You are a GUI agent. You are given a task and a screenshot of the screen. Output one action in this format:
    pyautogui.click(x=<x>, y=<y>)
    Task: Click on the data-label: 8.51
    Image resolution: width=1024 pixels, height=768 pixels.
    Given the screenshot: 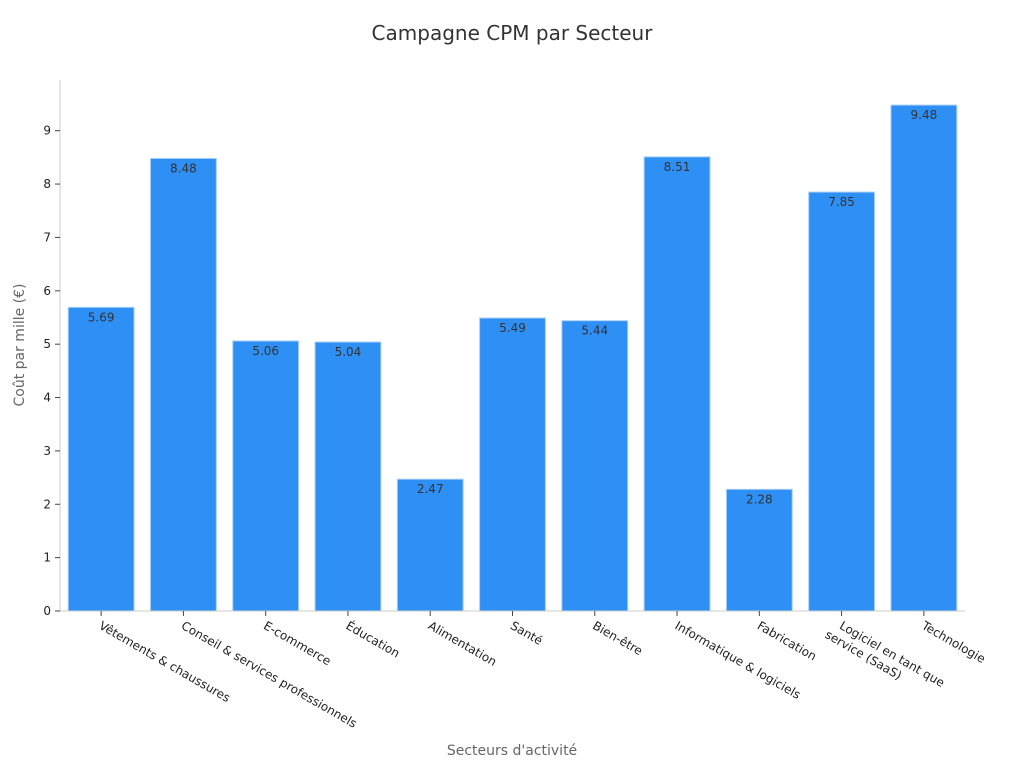 What is the action you would take?
    pyautogui.click(x=677, y=167)
    